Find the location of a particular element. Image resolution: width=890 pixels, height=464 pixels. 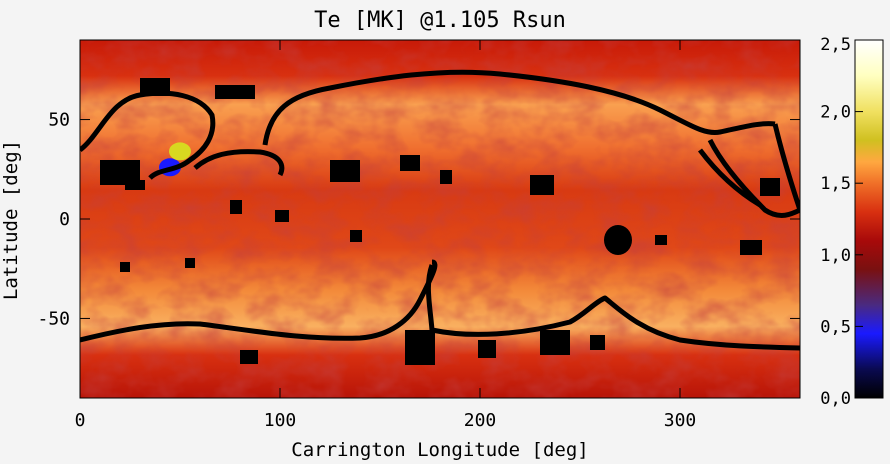

y-axis-label: Latitude [deg] is located at coordinates (11, 220).